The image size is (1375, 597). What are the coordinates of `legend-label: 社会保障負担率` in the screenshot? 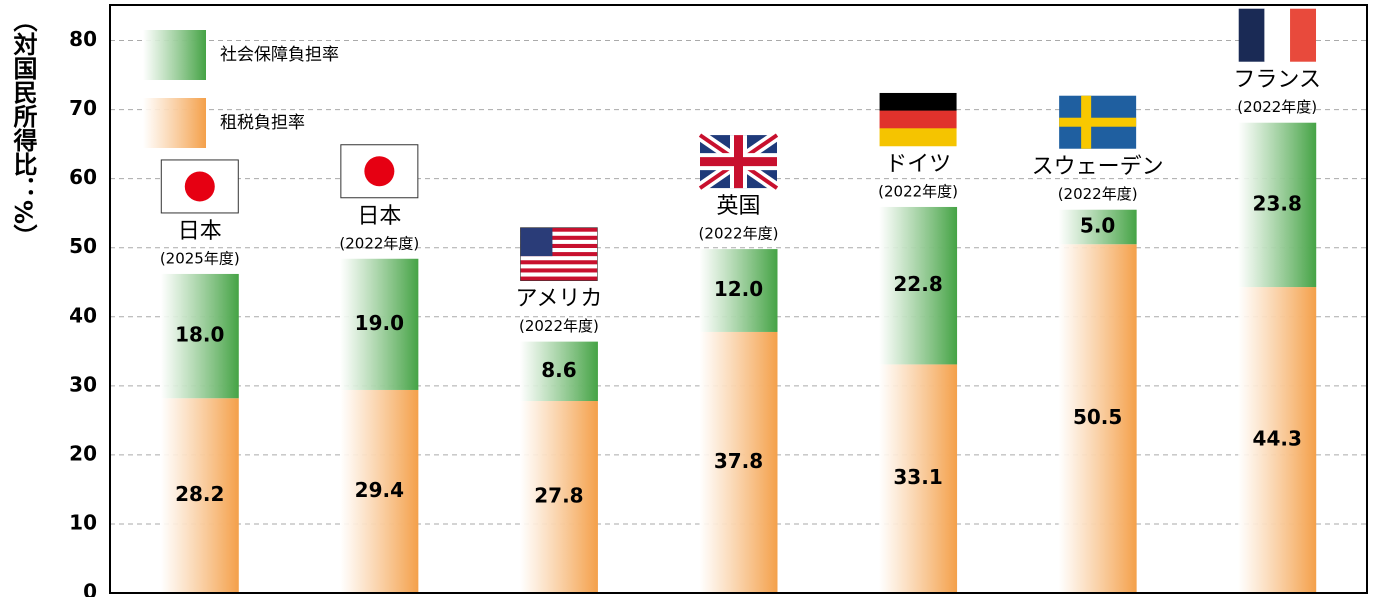 It's located at (279, 55).